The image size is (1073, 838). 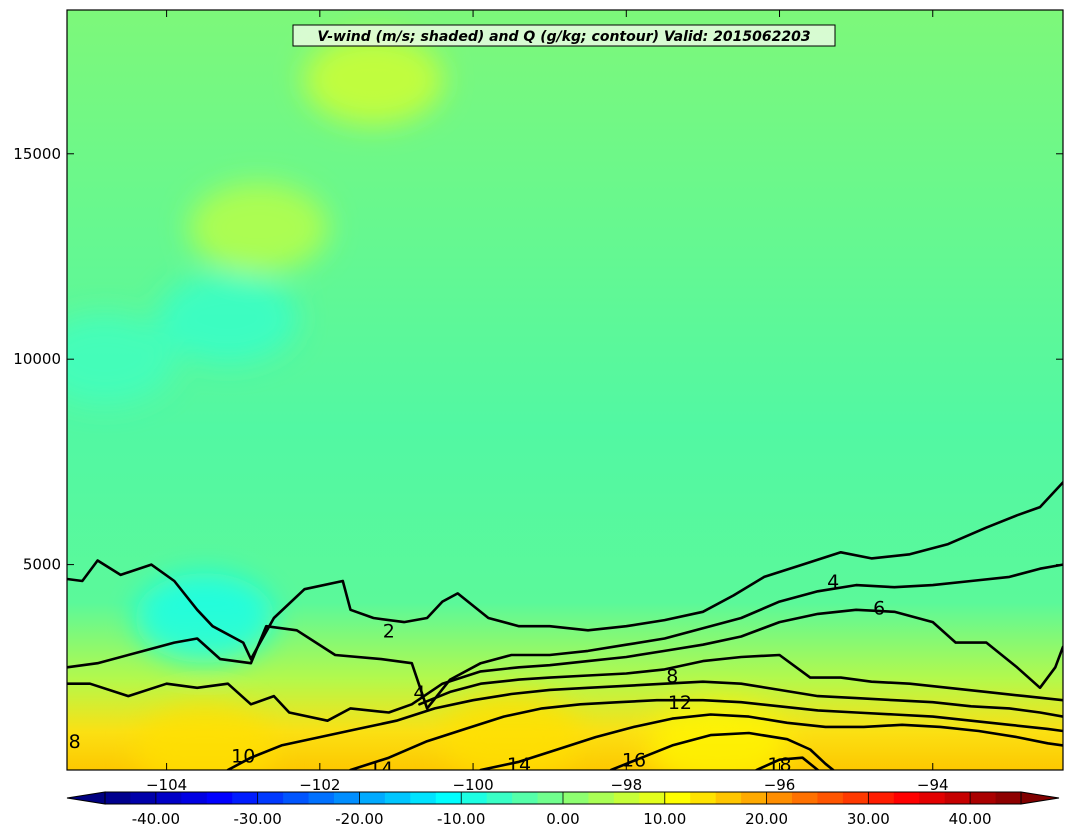 I want to click on title-box, so click(x=564, y=35).